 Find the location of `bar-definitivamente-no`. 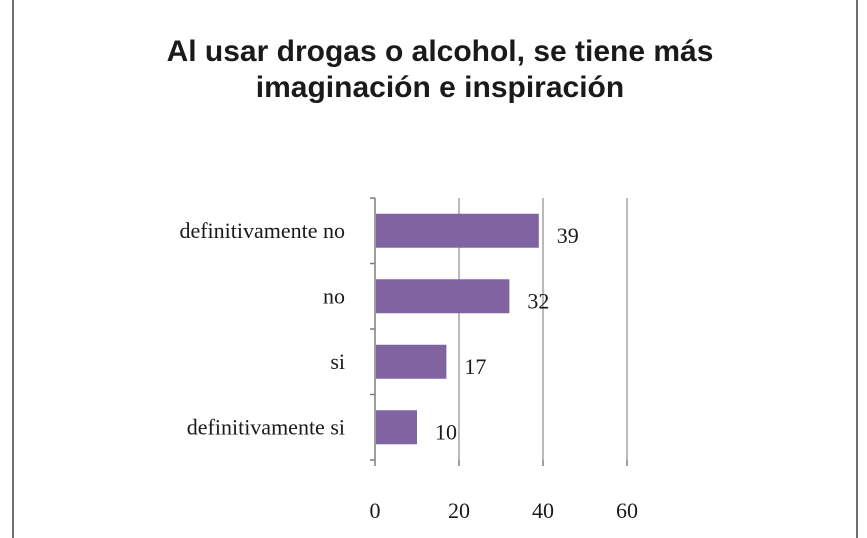

bar-definitivamente-no is located at coordinates (457, 230).